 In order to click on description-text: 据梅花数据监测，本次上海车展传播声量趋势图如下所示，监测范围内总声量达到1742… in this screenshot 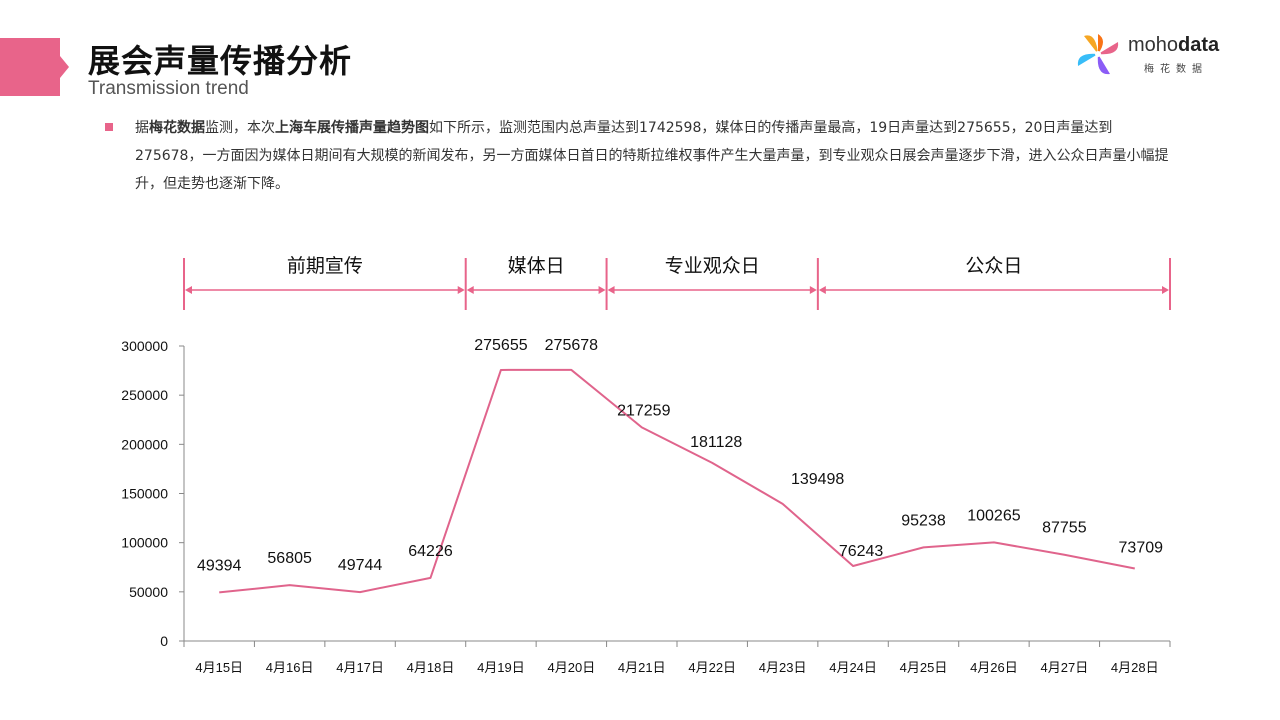, I will do `click(655, 156)`.